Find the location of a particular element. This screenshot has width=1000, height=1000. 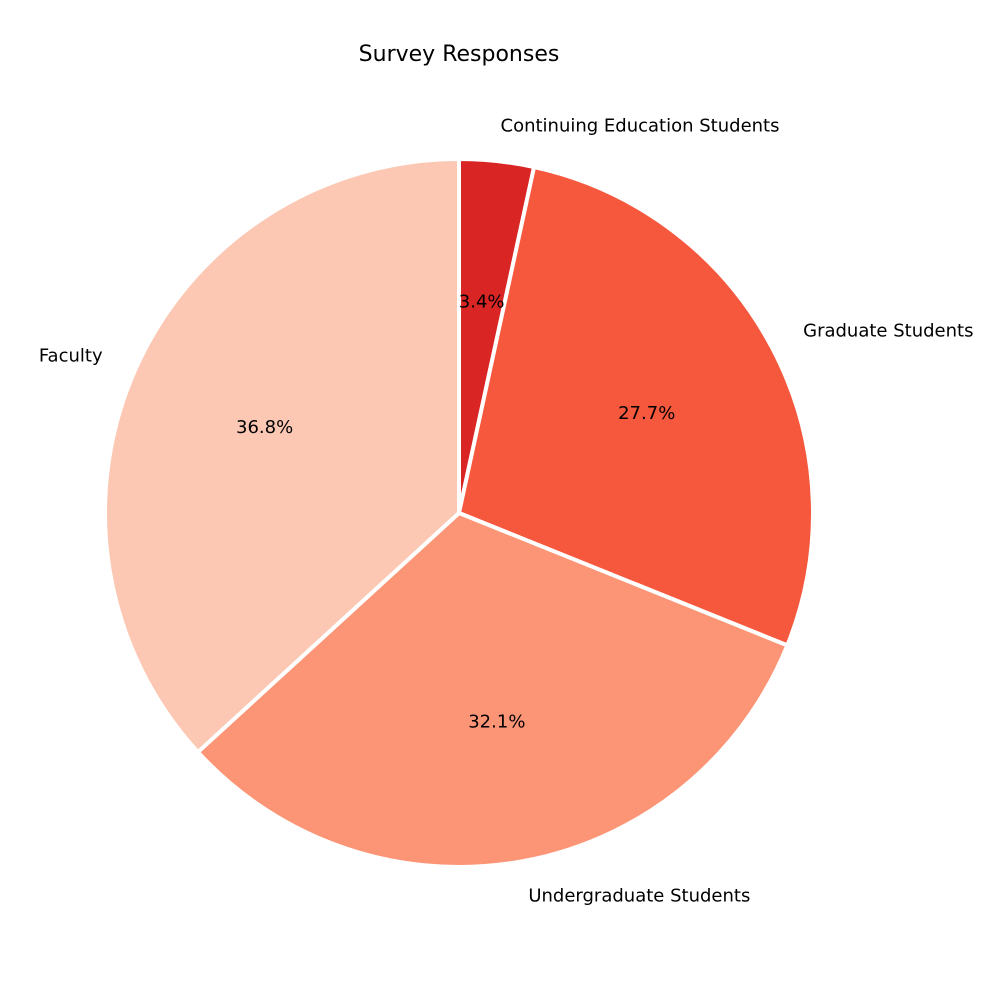

pie-category-label-continuing-education-students: Continuing Education Students is located at coordinates (640, 125).